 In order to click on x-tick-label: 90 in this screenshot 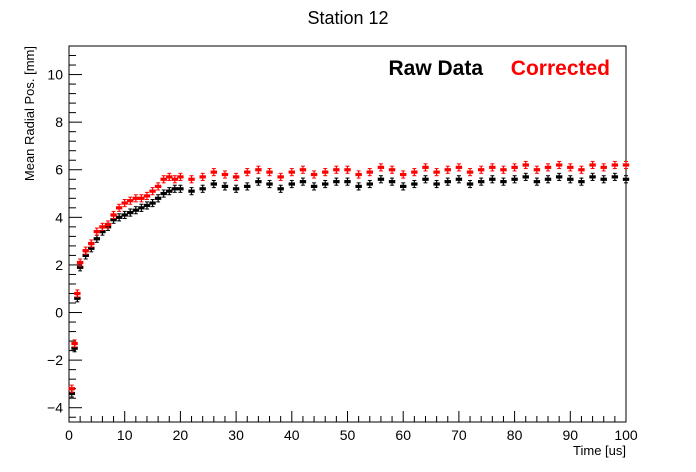, I will do `click(571, 435)`.